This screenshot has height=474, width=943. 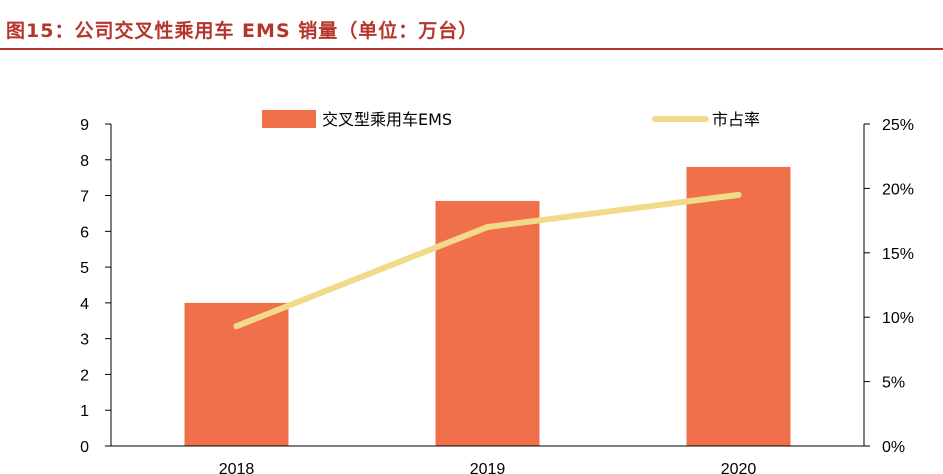 What do you see at coordinates (893, 383) in the screenshot?
I see `right-tick-label: 5%` at bounding box center [893, 383].